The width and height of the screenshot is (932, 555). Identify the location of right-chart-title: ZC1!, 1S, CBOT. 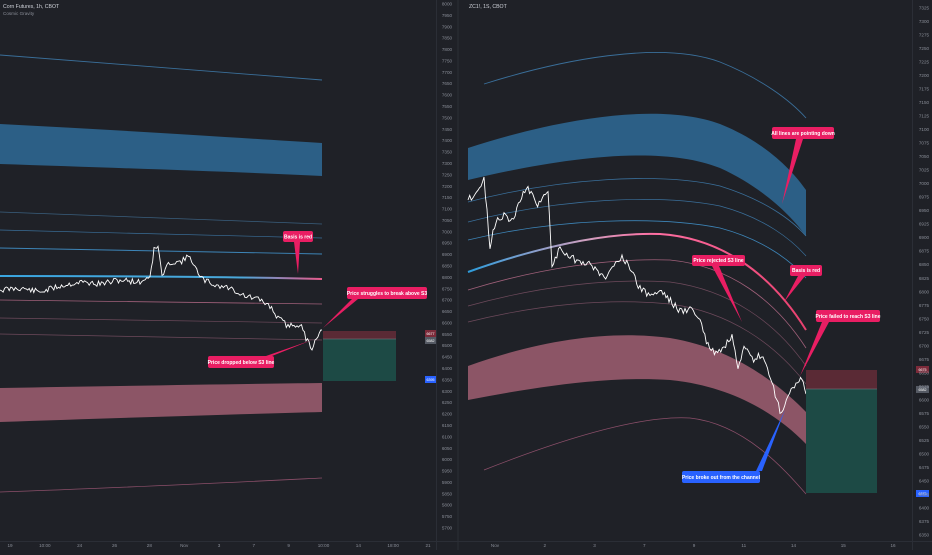
(488, 7).